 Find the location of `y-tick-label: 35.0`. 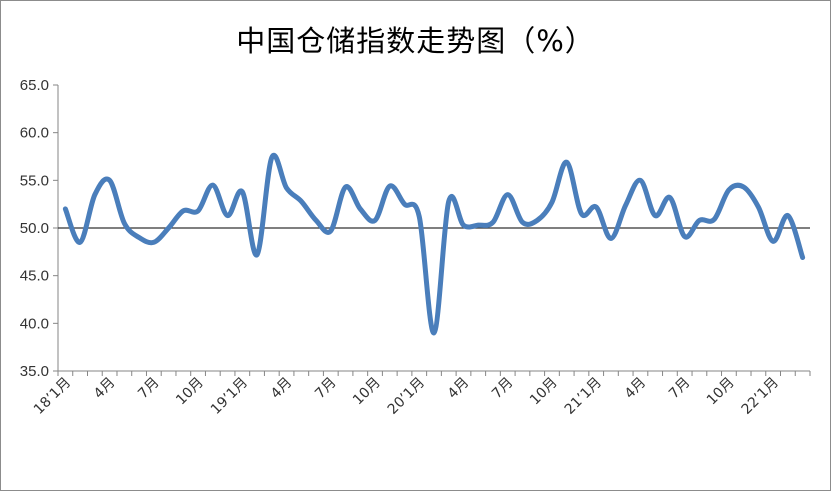

y-tick-label: 35.0 is located at coordinates (34, 371).